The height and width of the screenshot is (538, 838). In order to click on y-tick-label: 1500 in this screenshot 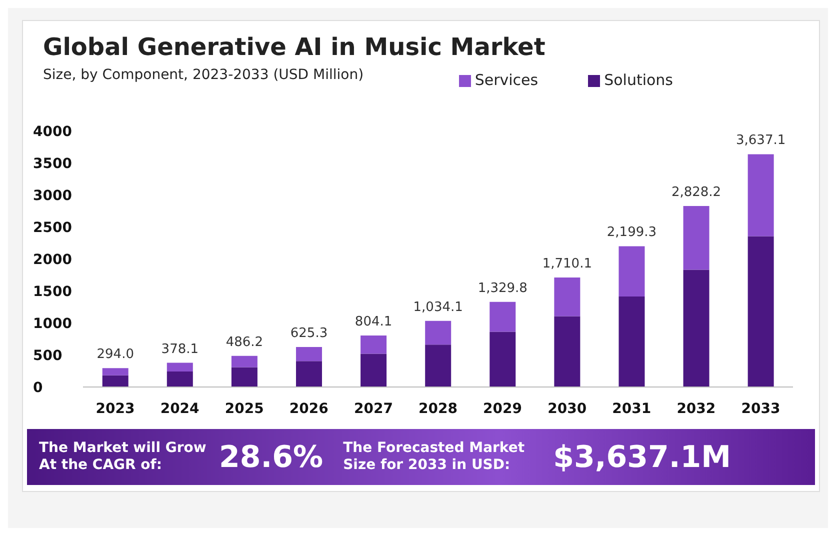, I will do `click(52, 292)`.